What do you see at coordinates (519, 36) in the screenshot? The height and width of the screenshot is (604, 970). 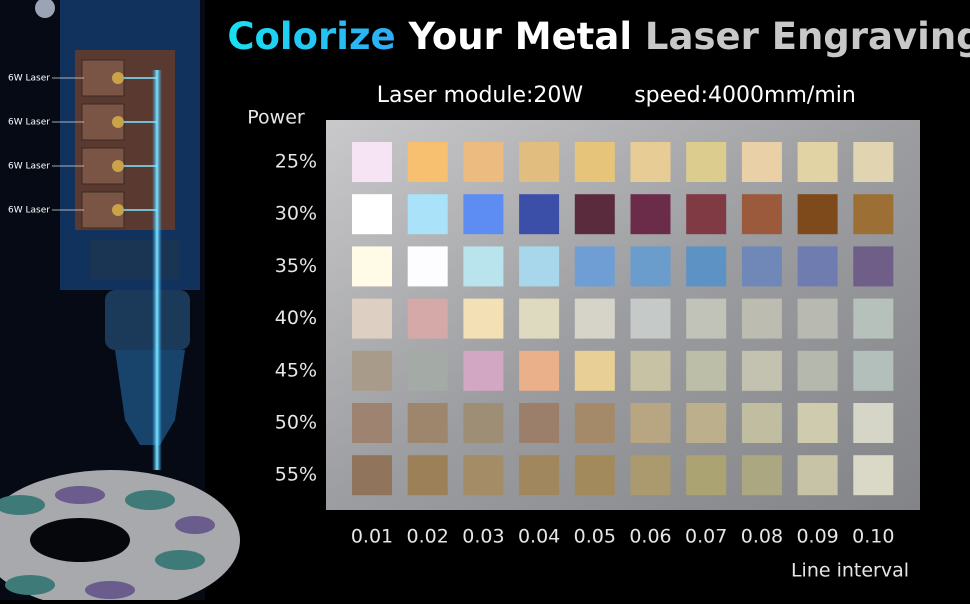 I see `title-white: Your Metal` at bounding box center [519, 36].